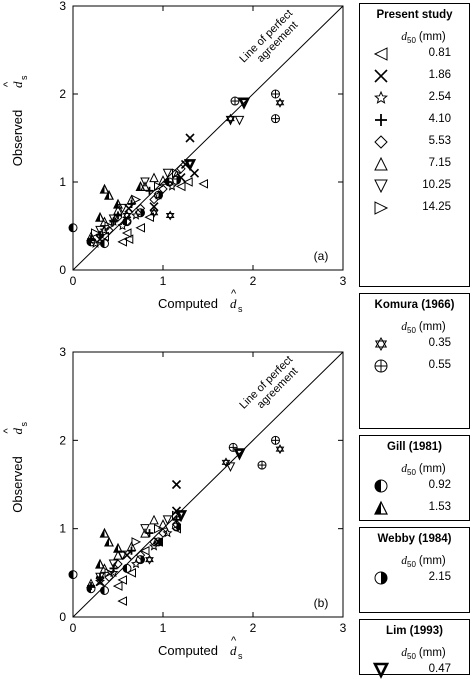 The width and height of the screenshot is (474, 681). What do you see at coordinates (414, 98) in the screenshot?
I see `legend-item: 2.54` at bounding box center [414, 98].